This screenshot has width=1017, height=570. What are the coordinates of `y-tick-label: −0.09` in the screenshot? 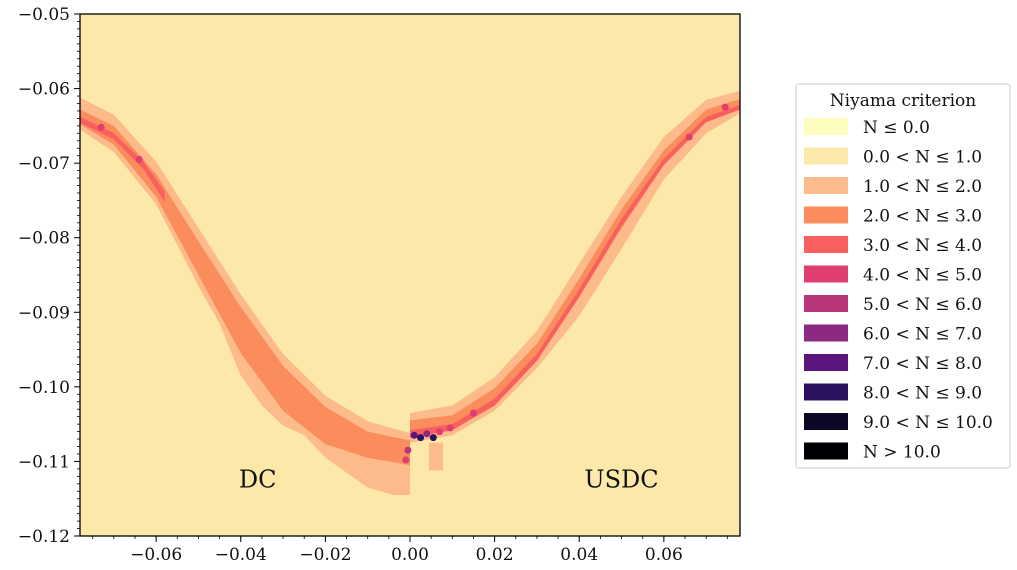 It's located at (44, 313).